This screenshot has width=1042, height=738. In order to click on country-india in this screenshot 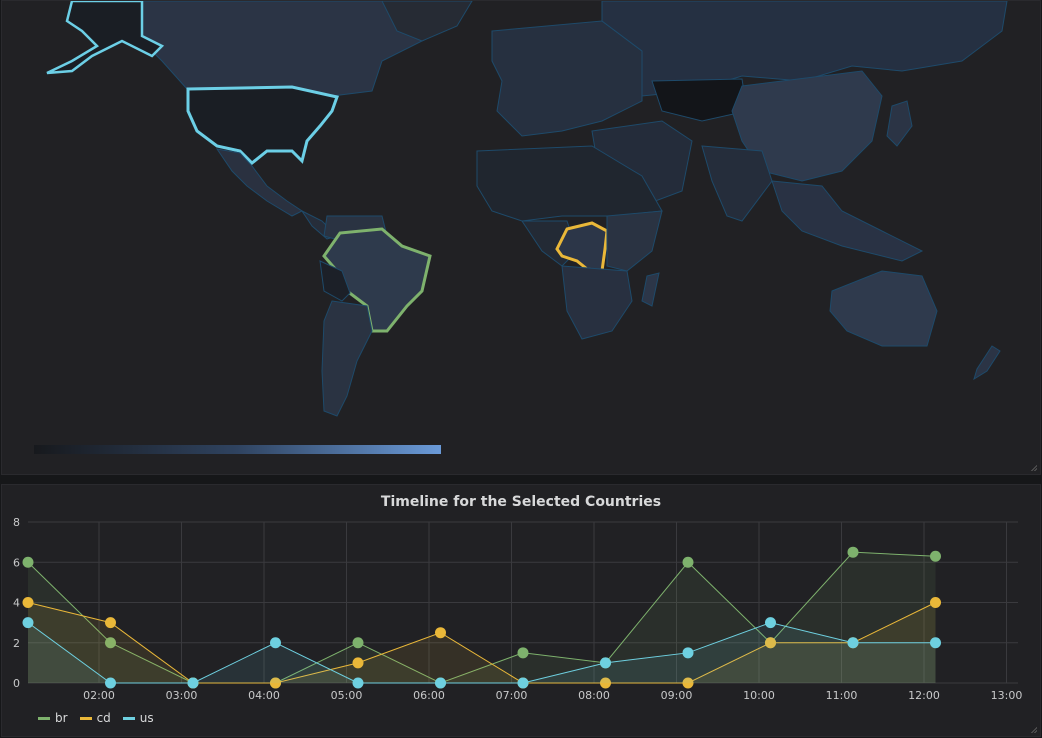, I will do `click(737, 183)`.